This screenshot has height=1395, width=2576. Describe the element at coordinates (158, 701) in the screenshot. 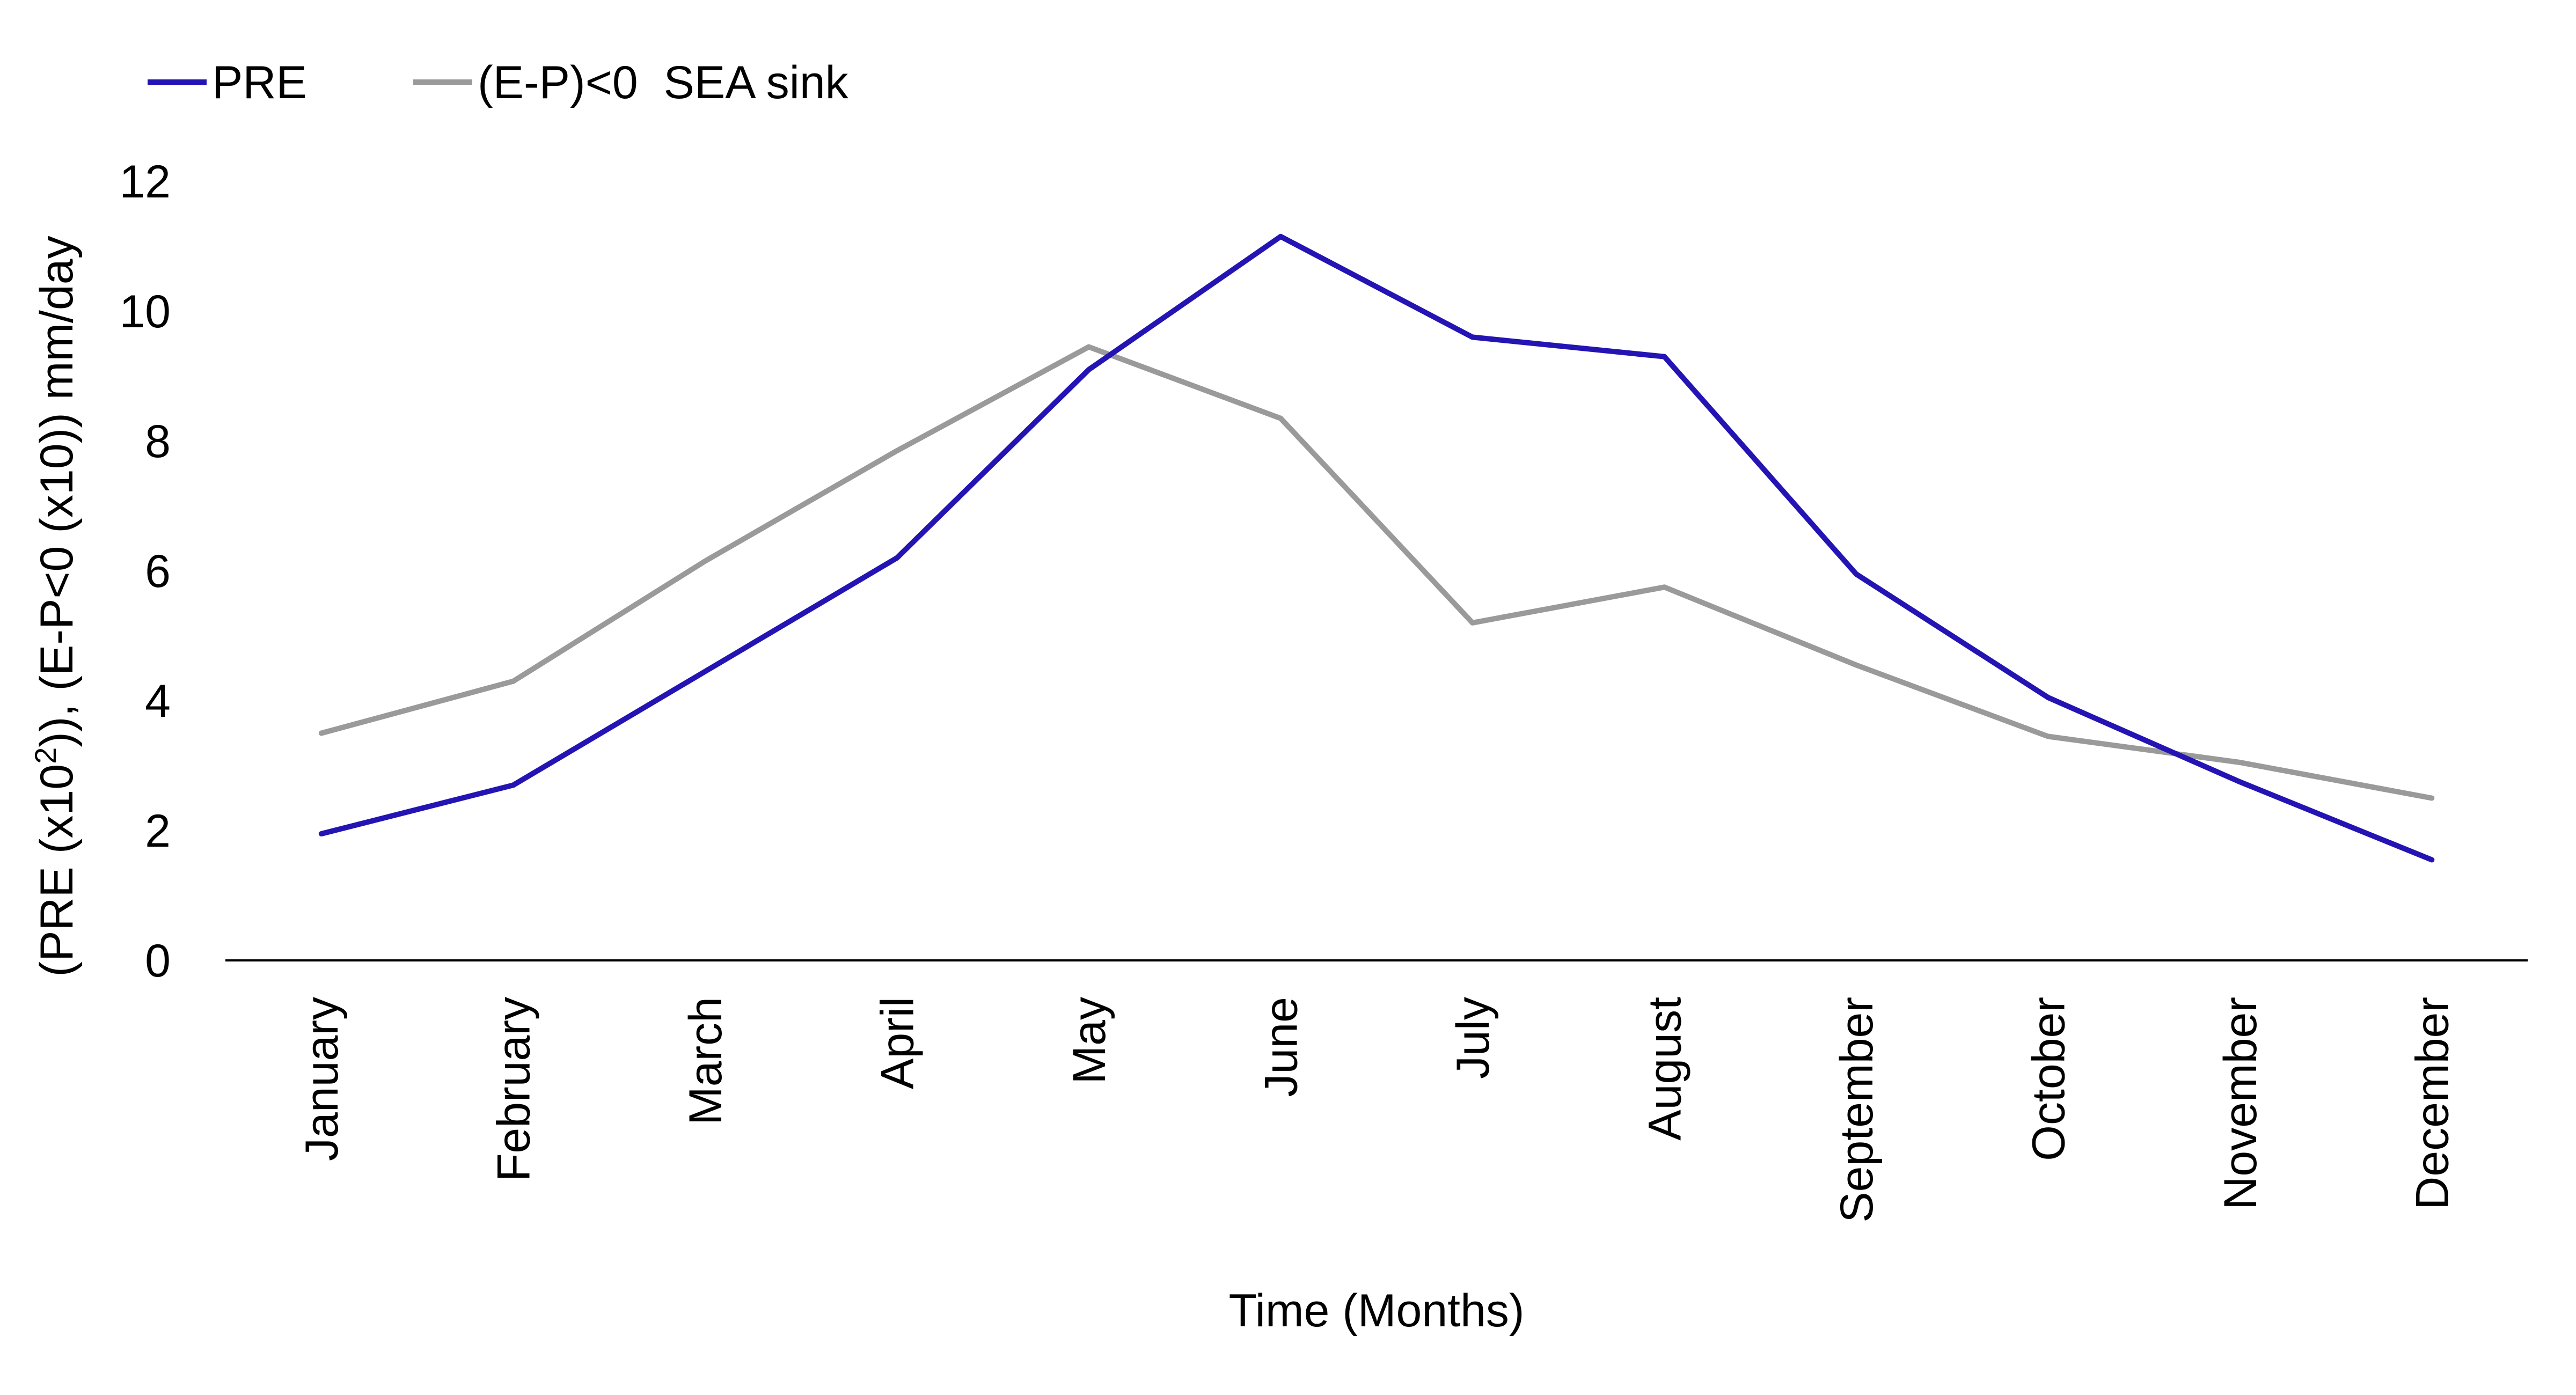

I see `y-tick-label: 4` at that location.